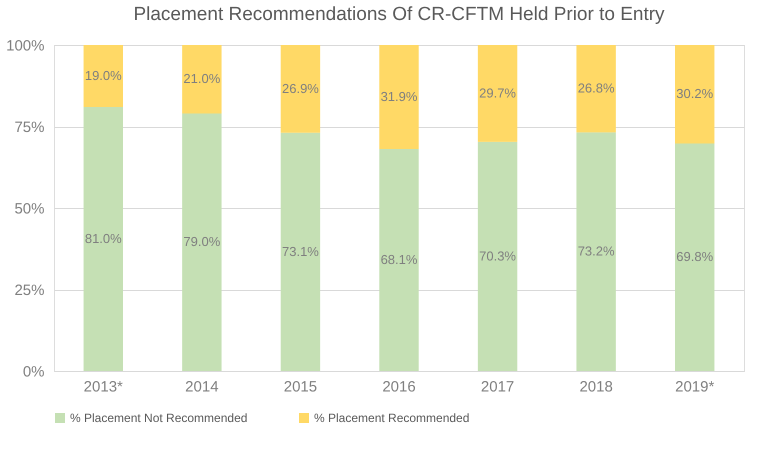 The width and height of the screenshot is (777, 451). I want to click on data-label: 19.0%, so click(103, 75).